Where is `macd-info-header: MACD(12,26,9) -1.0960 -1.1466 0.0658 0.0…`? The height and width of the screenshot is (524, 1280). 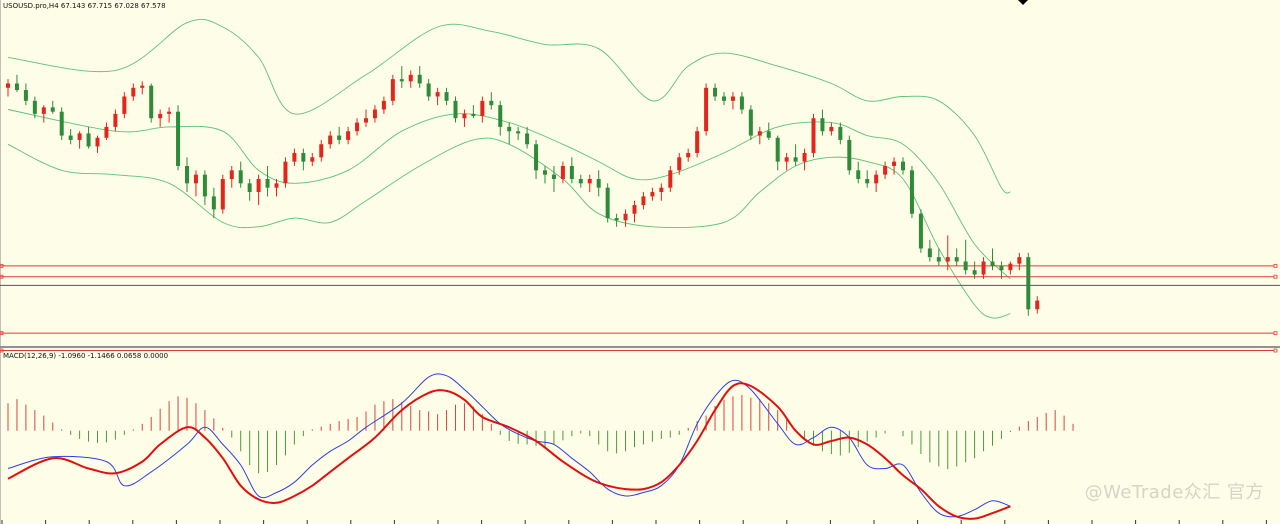 macd-info-header: MACD(12,26,9) -1.0960 -1.1466 0.0658 0.0… is located at coordinates (86, 356).